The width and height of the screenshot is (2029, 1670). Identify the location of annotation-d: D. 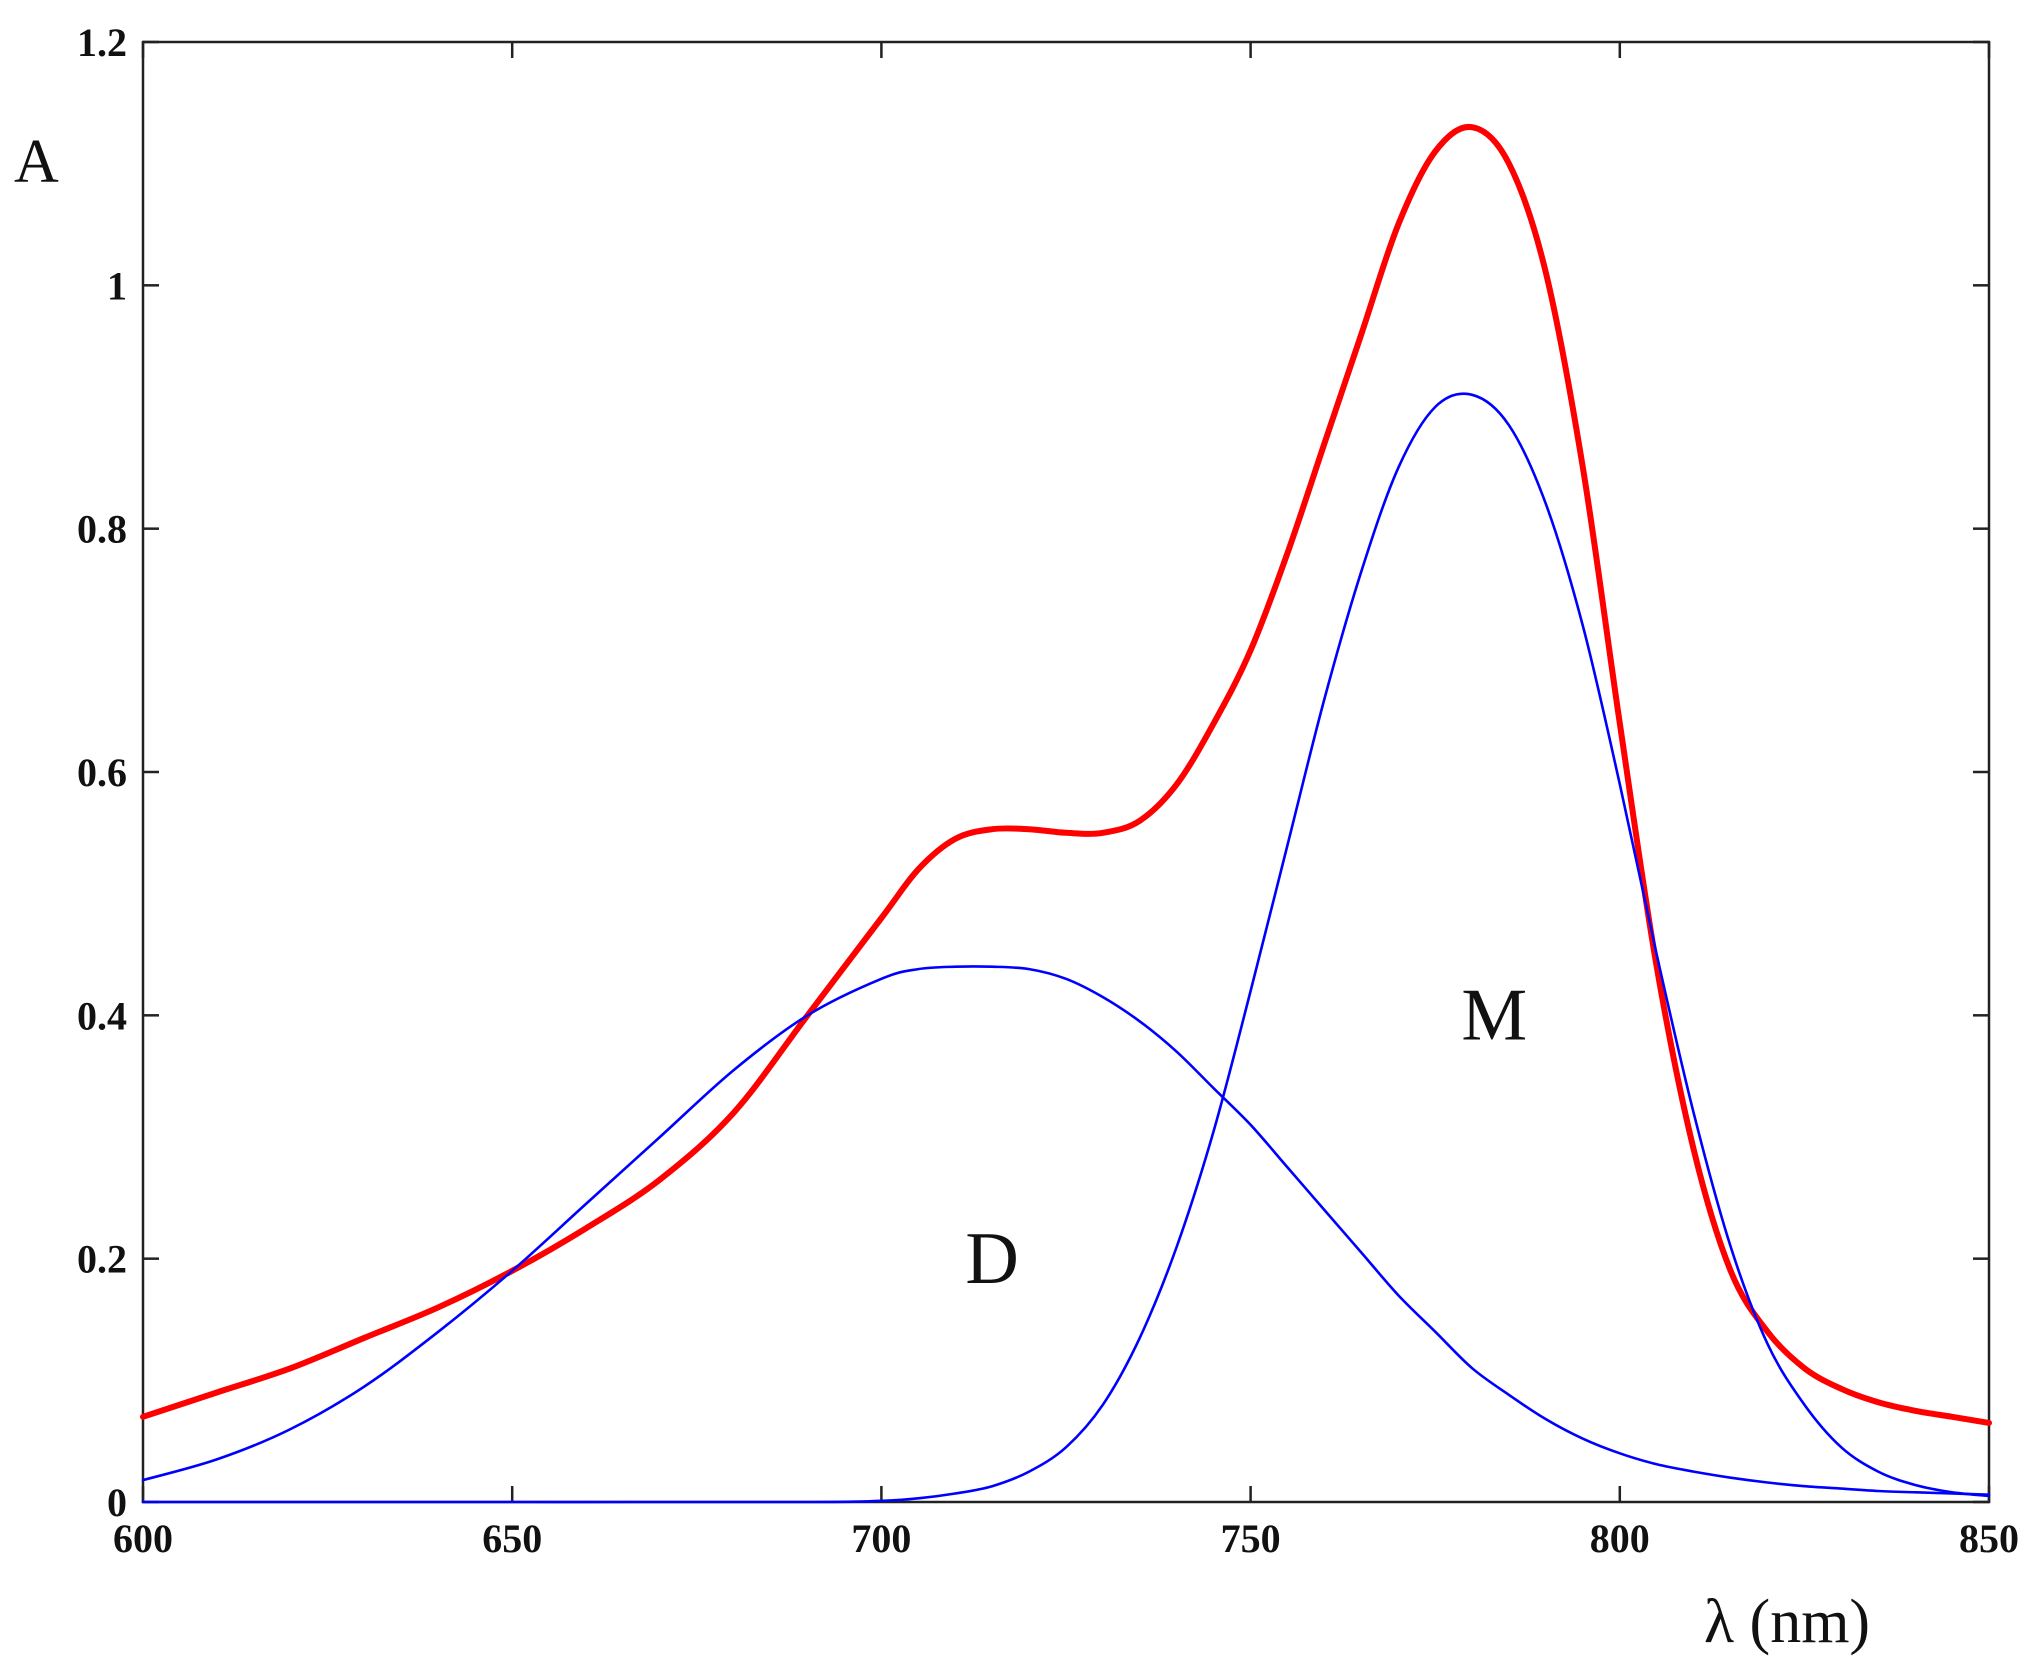
(991, 1259).